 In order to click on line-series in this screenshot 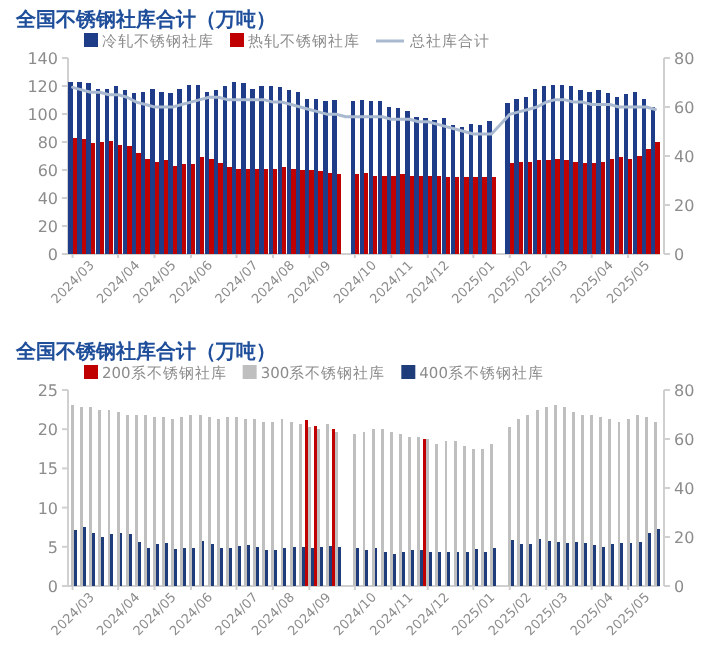, I will do `click(364, 110)`.